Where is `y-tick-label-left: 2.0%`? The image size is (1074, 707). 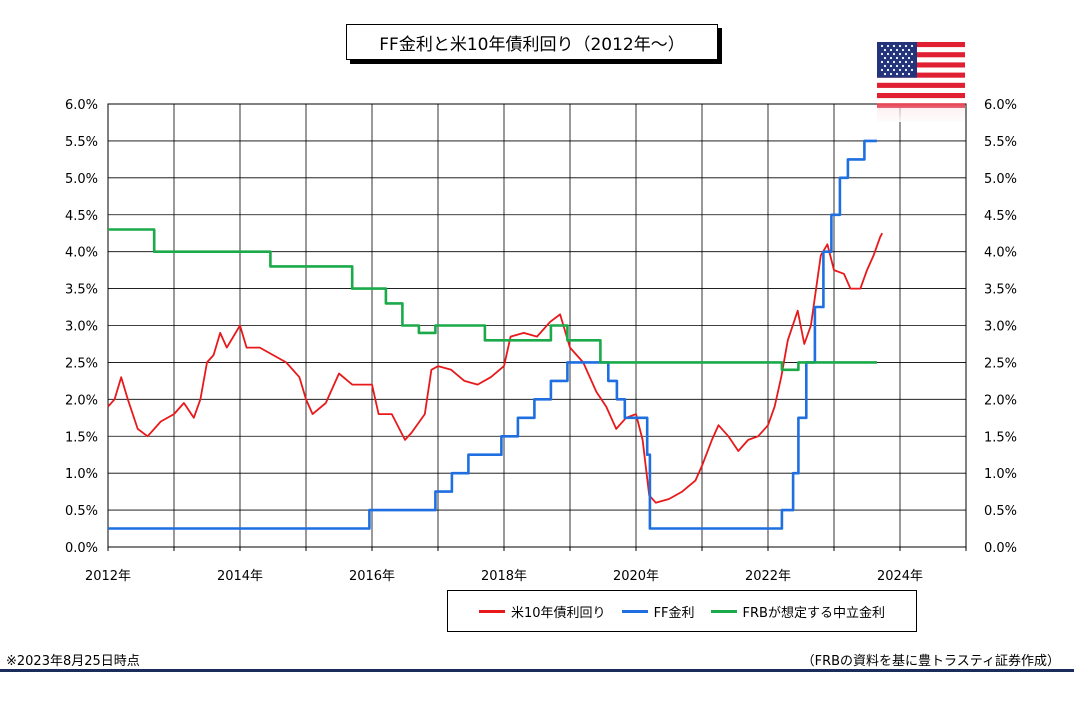
y-tick-label-left: 2.0% is located at coordinates (81, 400).